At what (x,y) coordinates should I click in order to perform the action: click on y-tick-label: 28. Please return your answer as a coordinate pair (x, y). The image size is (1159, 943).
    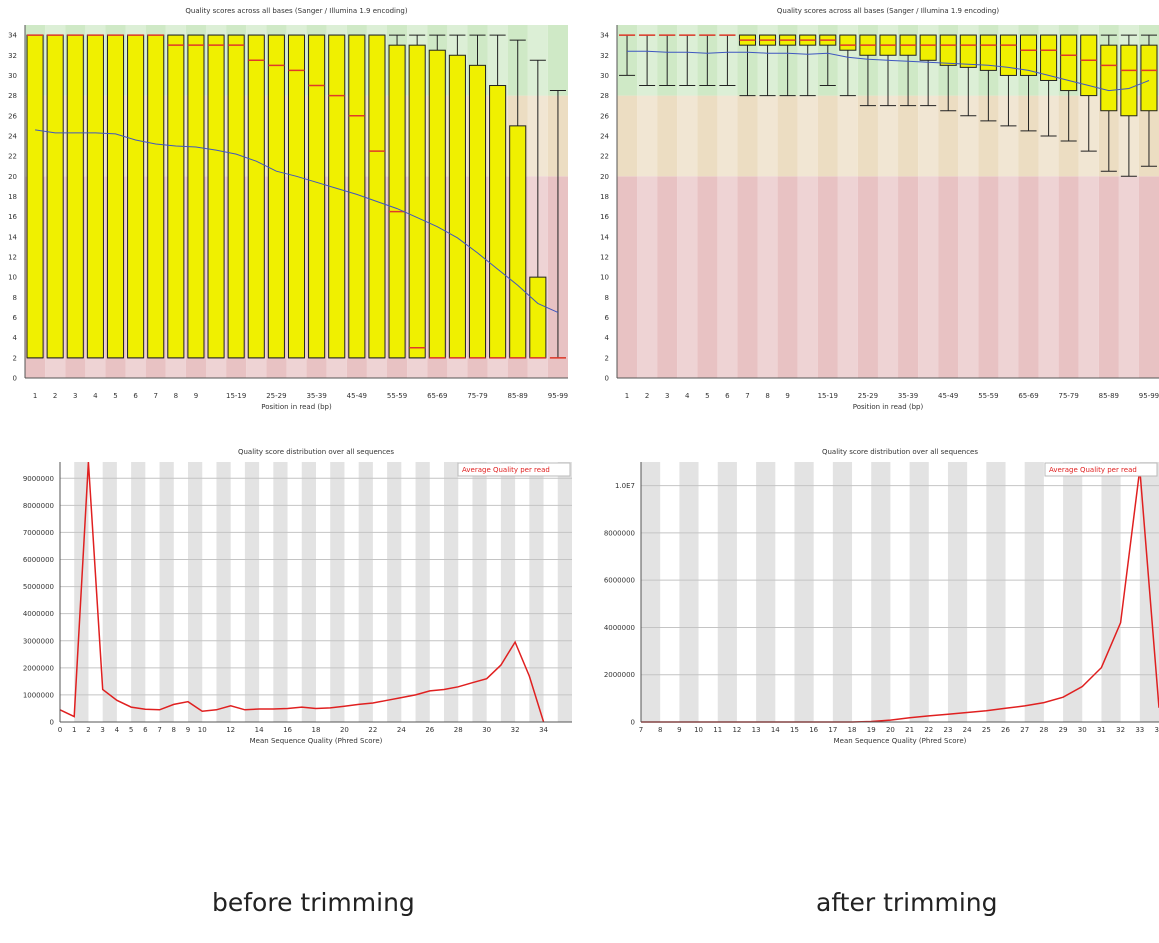
    Looking at the image, I should click on (604, 96).